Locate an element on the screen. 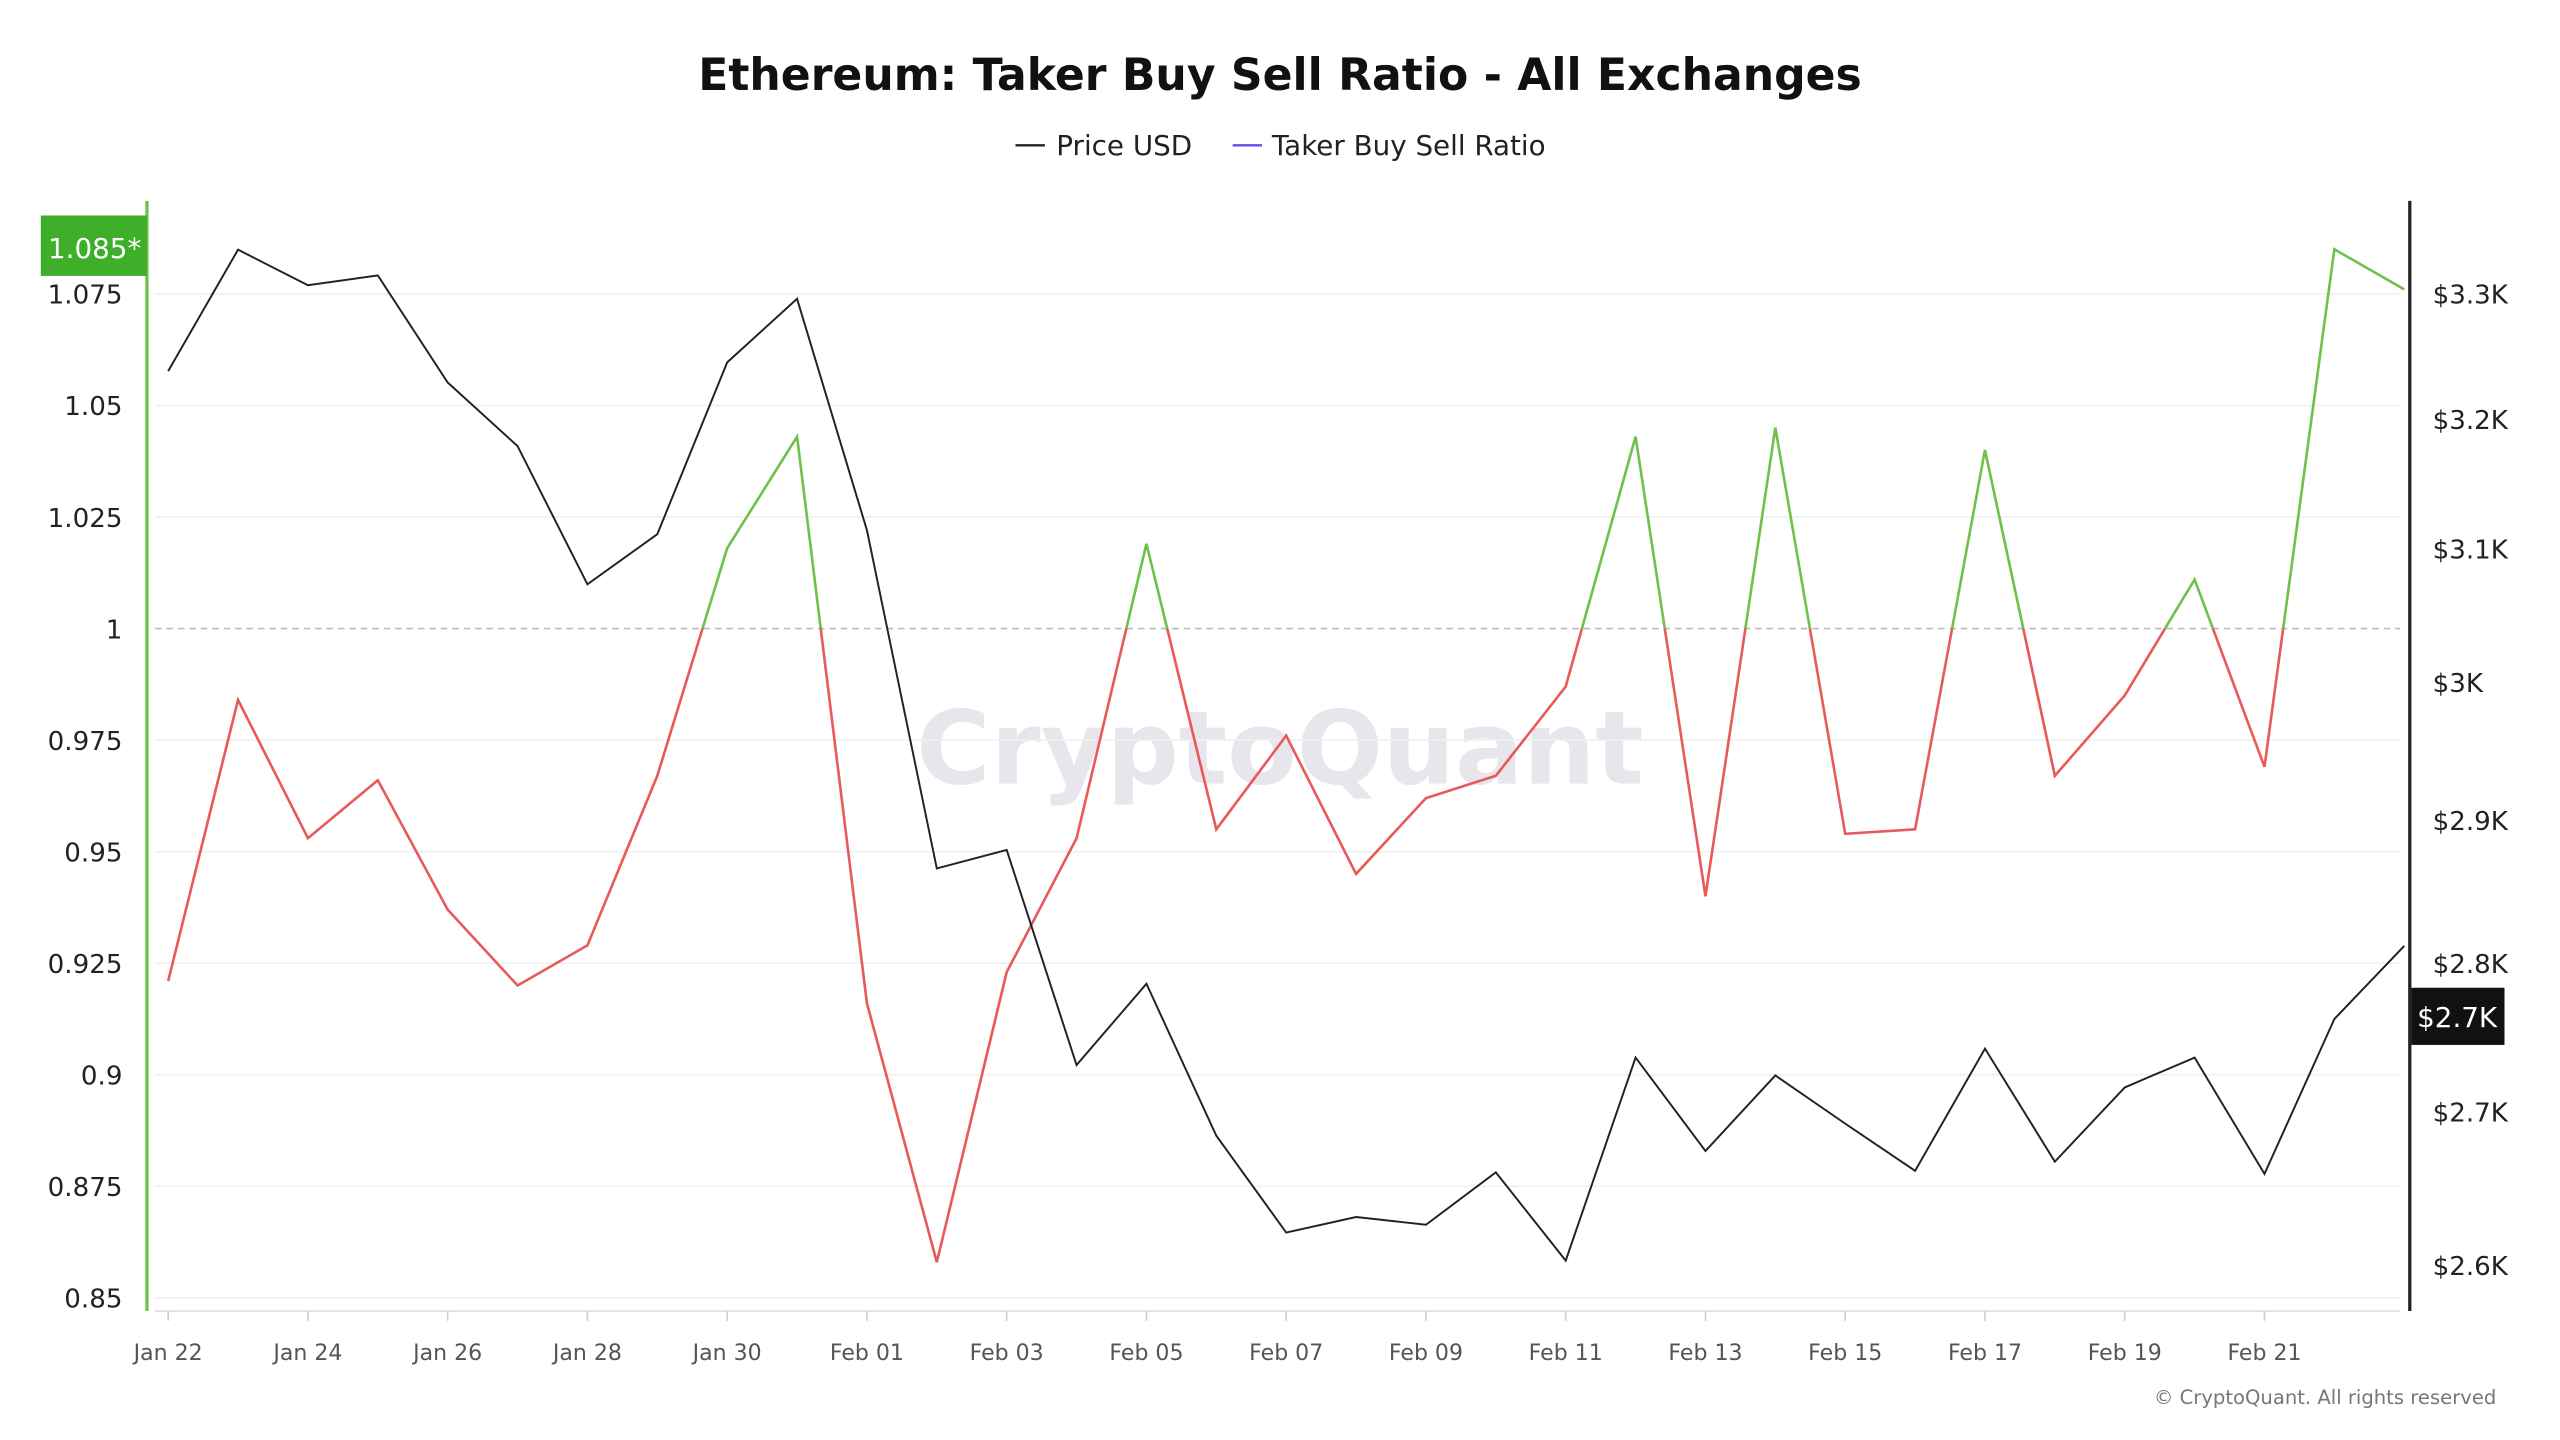  x-tick-label: Feb 15 is located at coordinates (1845, 1353).